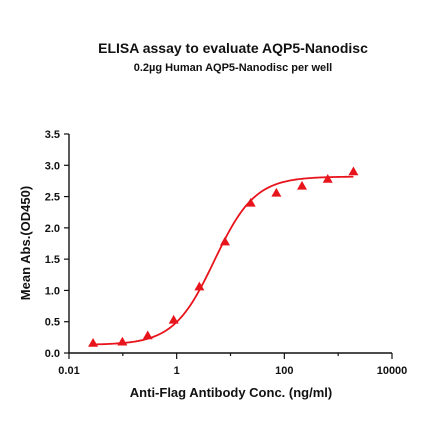  What do you see at coordinates (52, 135) in the screenshot?
I see `y-tick-label: 3.5` at bounding box center [52, 135].